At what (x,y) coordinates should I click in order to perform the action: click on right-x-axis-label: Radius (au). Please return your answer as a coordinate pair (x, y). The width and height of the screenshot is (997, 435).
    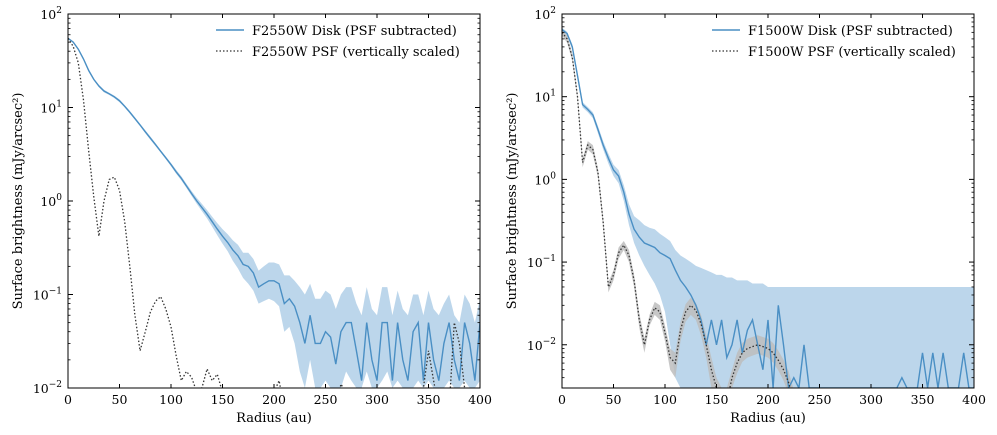
    Looking at the image, I should click on (768, 418).